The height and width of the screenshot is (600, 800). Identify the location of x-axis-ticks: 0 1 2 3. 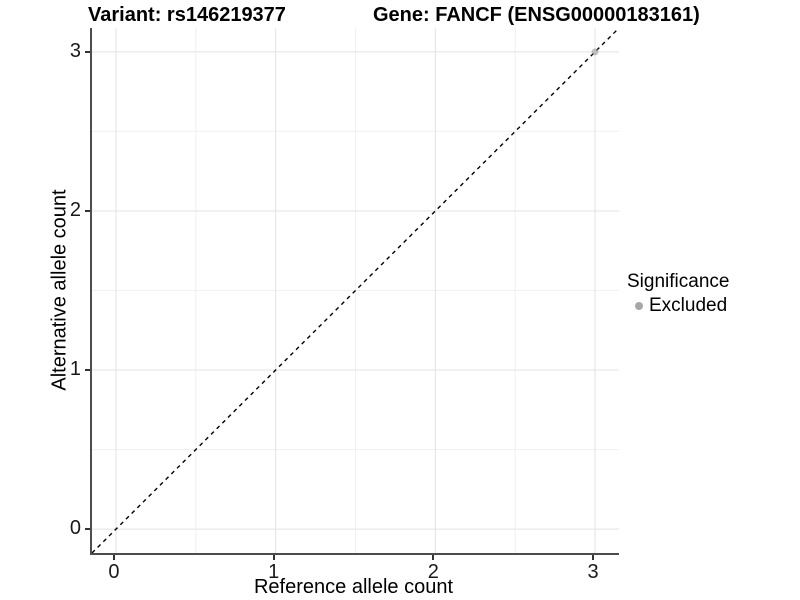
(353, 570).